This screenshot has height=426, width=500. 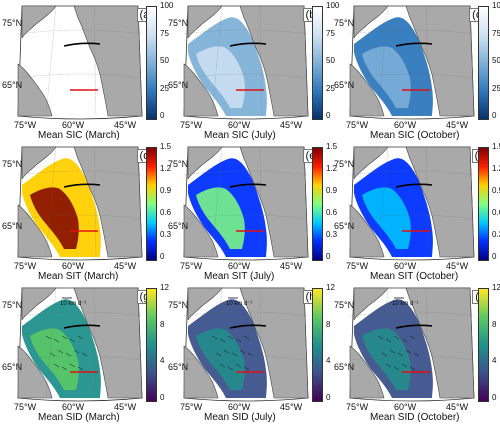 I want to click on colorbar-tick-label: 50, so click(x=496, y=60).